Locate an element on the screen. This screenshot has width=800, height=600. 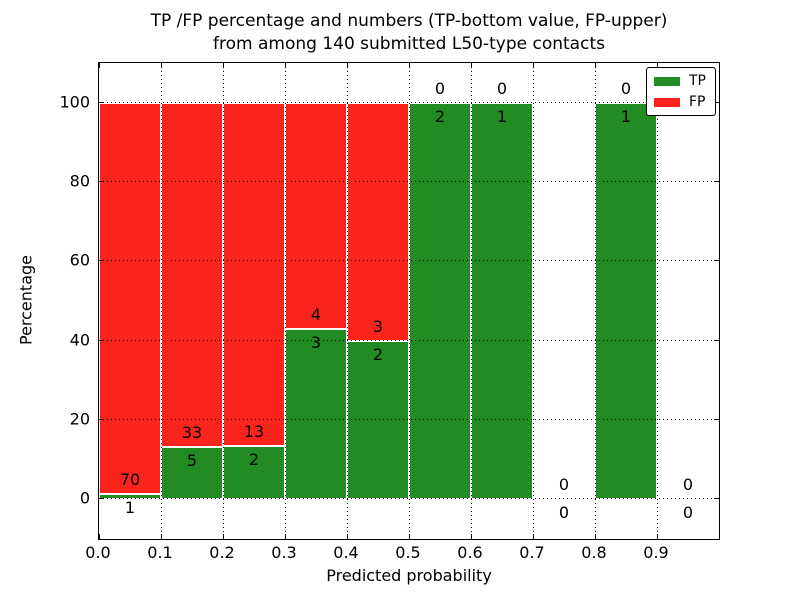
y-tick-label: 20 is located at coordinates (79, 419).